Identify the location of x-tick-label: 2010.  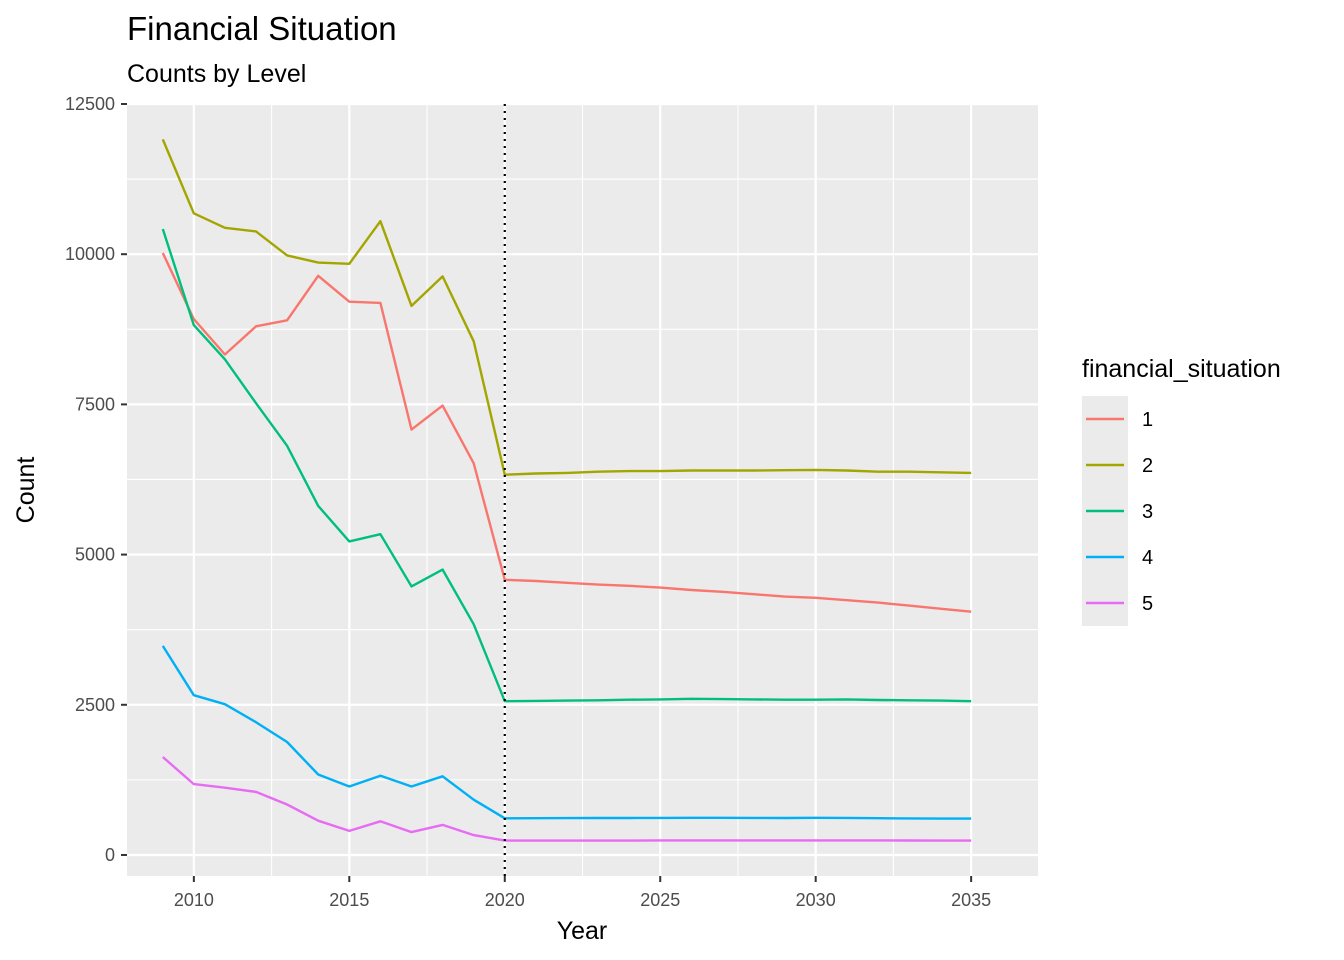
(194, 900).